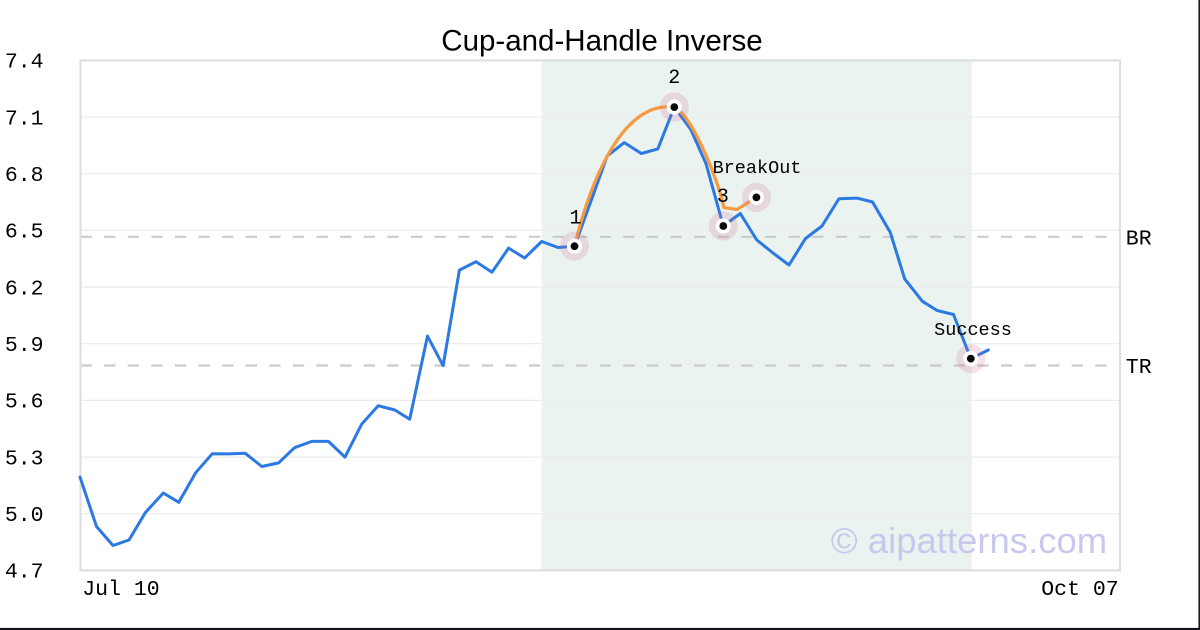  I want to click on svg-text: 5.9, so click(24, 346).